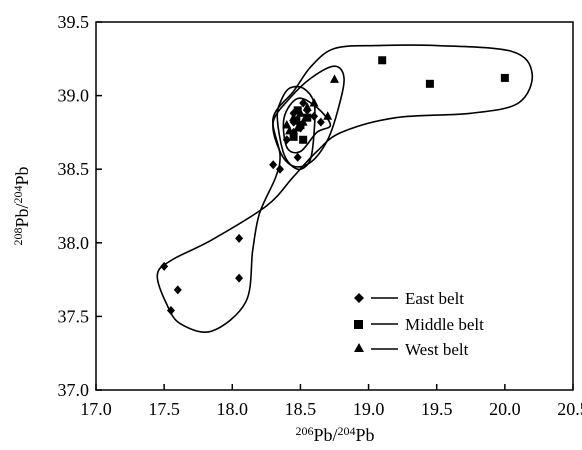 This screenshot has width=582, height=450. I want to click on legend: East belt Middle belt West belt, so click(419, 324).